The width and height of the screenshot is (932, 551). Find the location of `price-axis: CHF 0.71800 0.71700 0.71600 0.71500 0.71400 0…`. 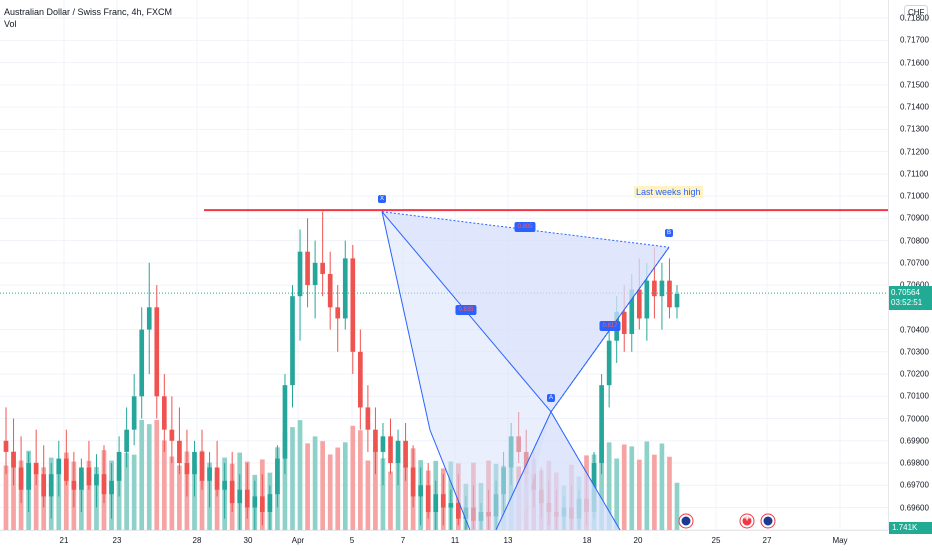

price-axis: CHF 0.71800 0.71700 0.71600 0.71500 0.71400 0… is located at coordinates (910, 267).